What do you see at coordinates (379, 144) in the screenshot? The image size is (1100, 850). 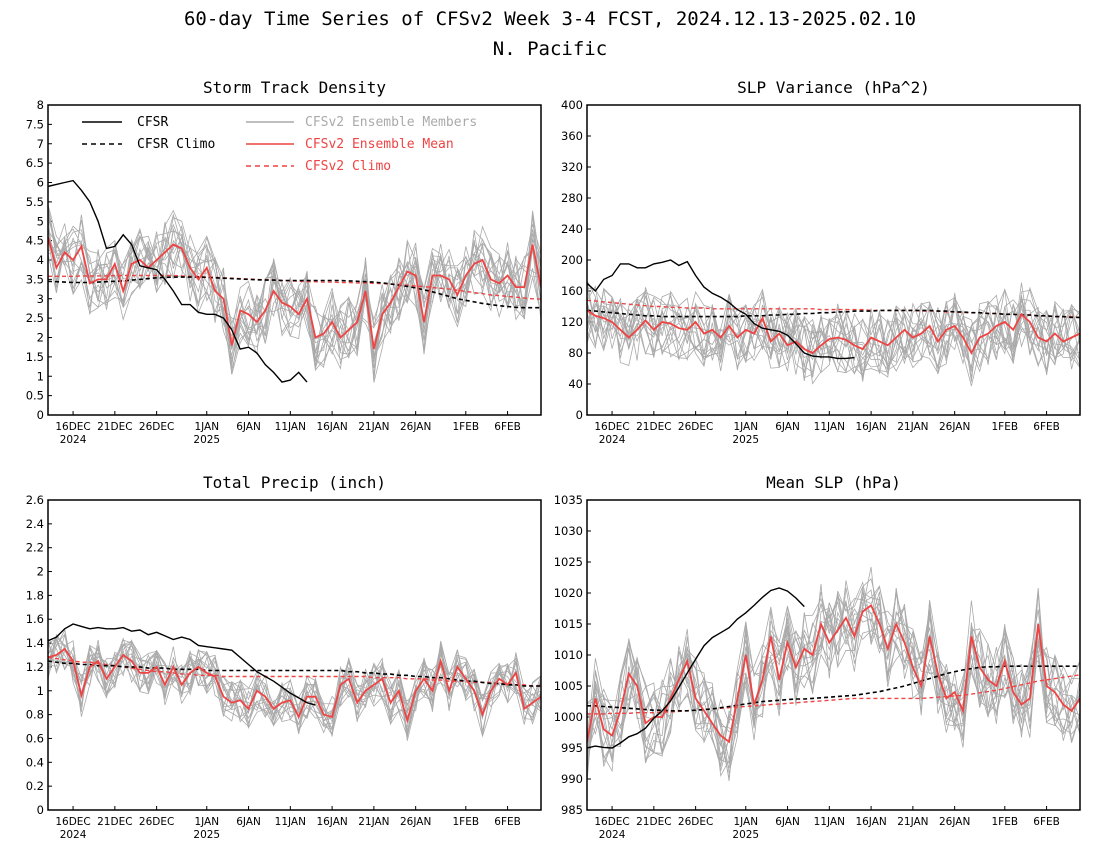 I see `legend-label: CFSv2 Ensemble Mean` at bounding box center [379, 144].